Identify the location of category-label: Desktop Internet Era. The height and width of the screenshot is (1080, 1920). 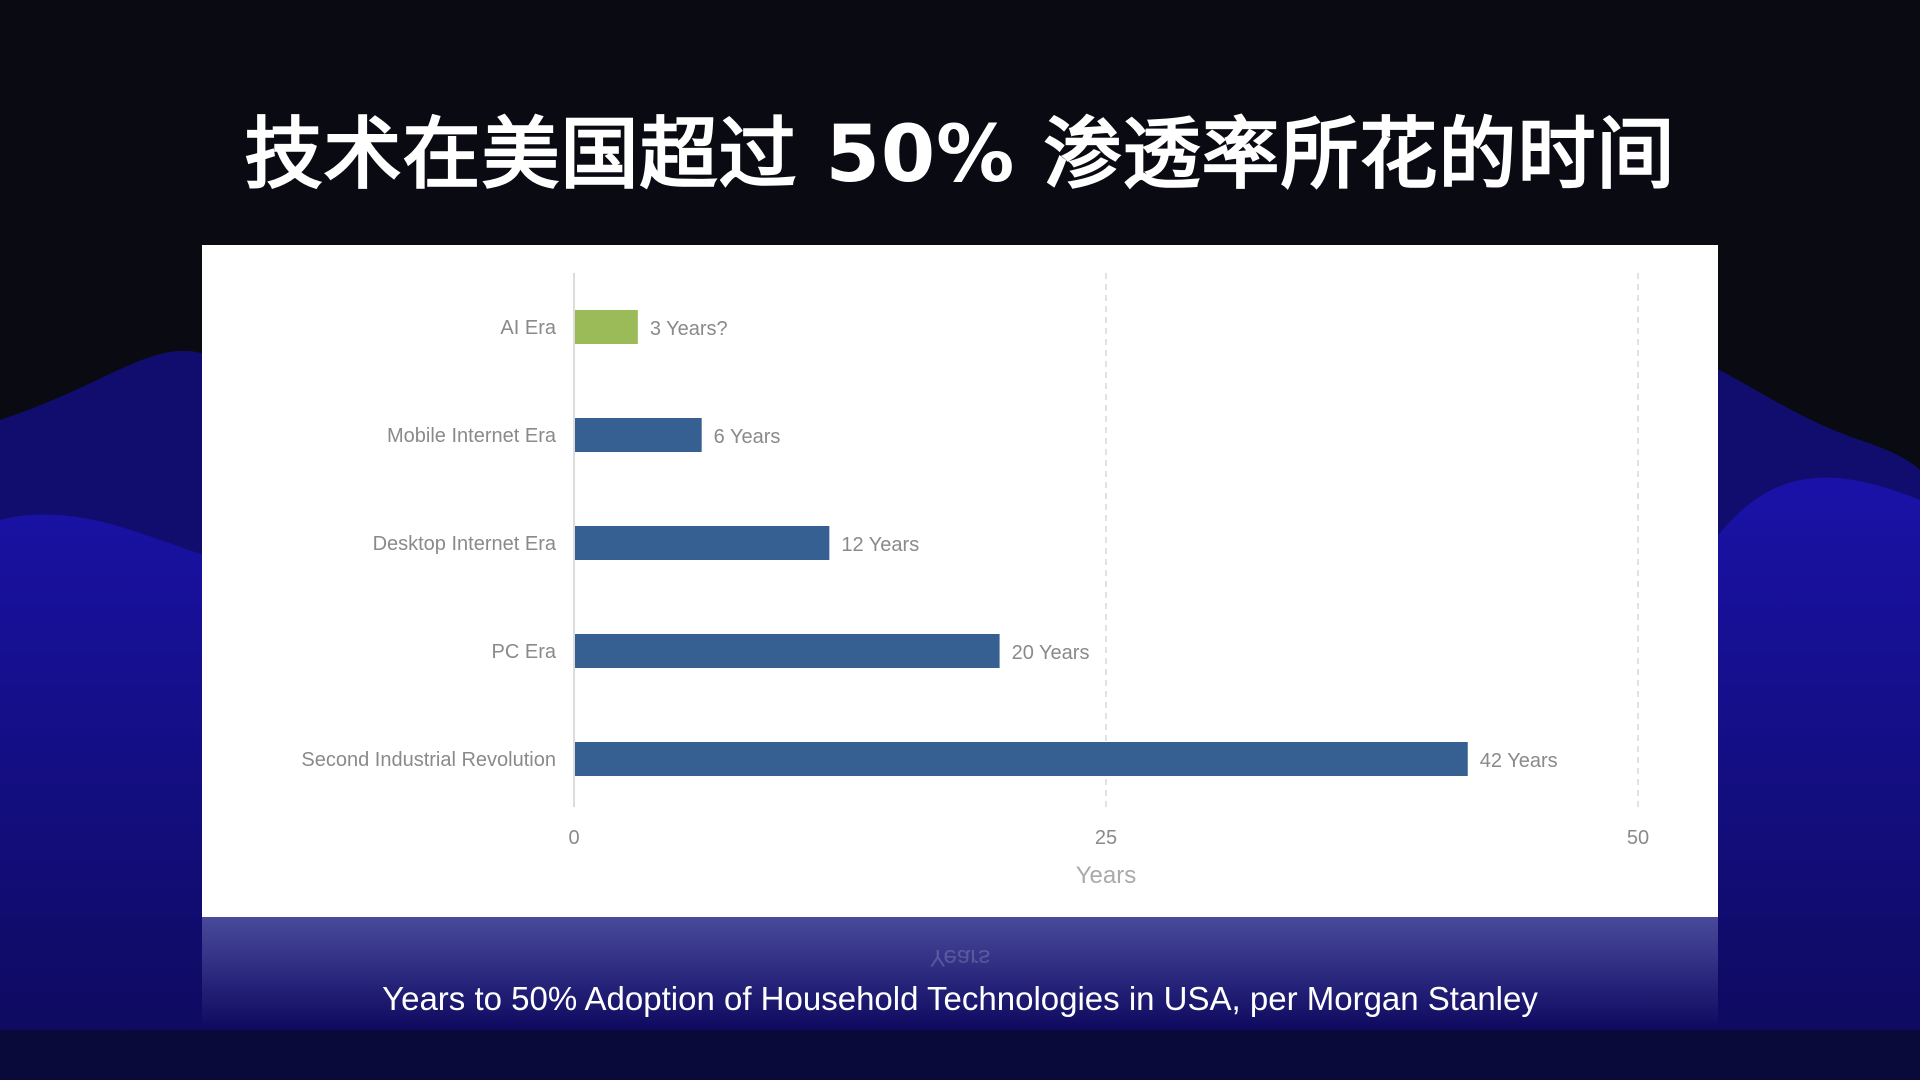
(465, 544).